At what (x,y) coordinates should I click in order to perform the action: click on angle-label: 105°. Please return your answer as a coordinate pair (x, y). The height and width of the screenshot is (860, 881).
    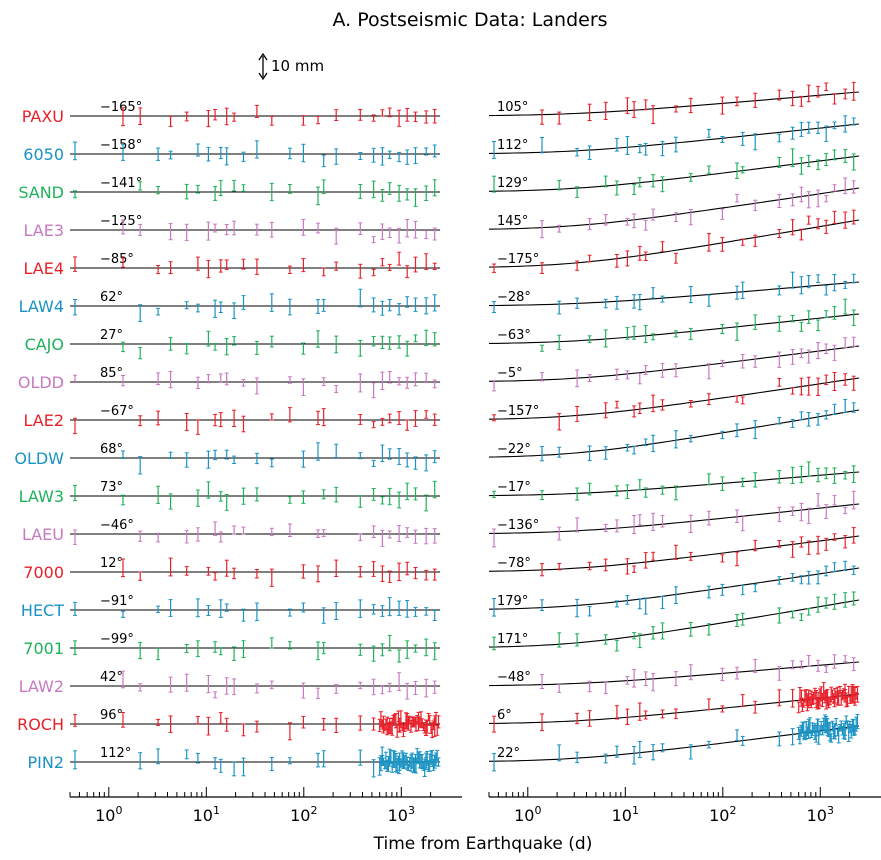
    Looking at the image, I should click on (512, 107).